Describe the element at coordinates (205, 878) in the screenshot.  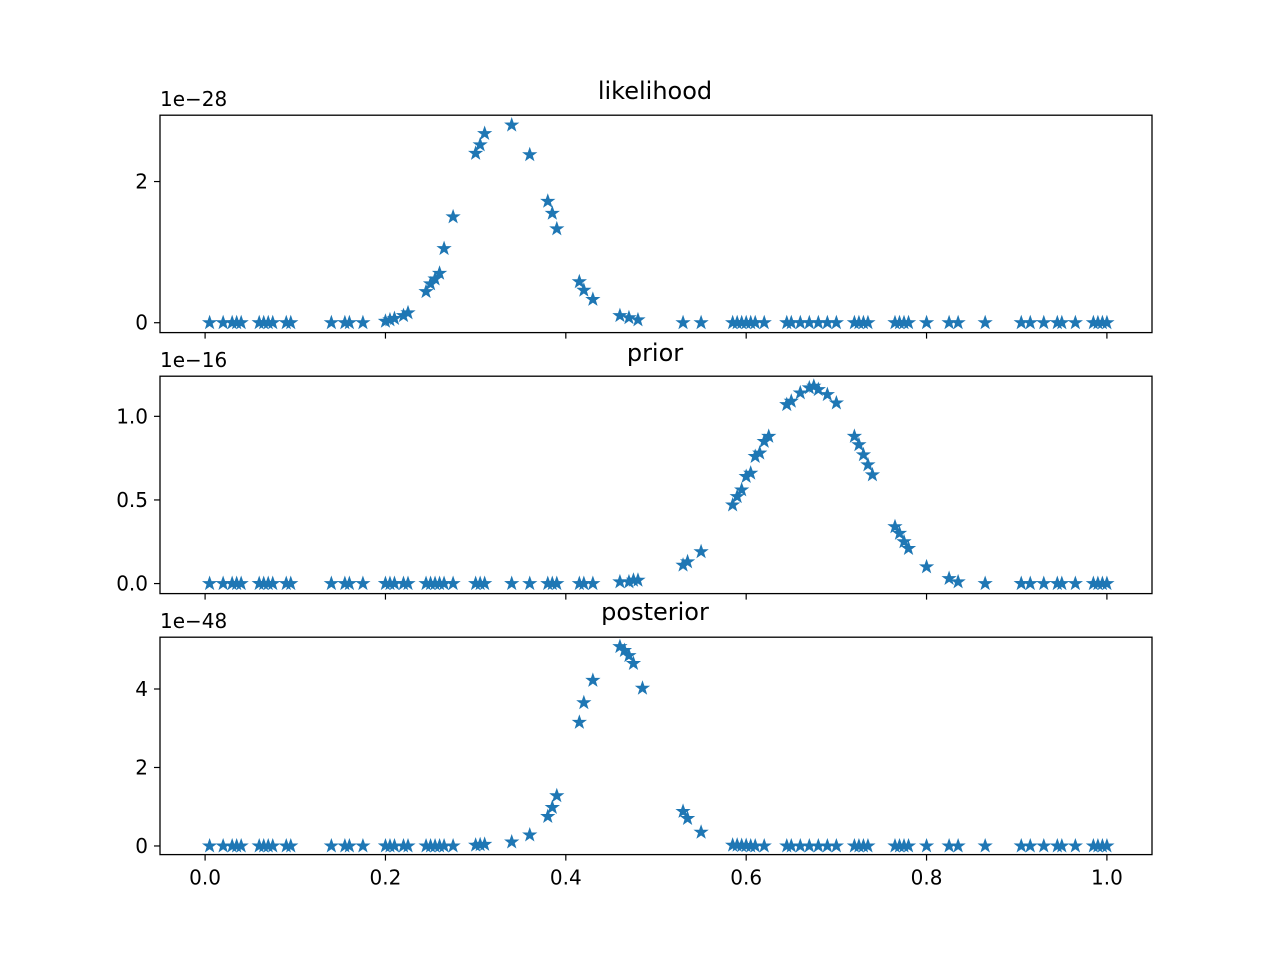
I see `x-tick-label: 0.0` at that location.